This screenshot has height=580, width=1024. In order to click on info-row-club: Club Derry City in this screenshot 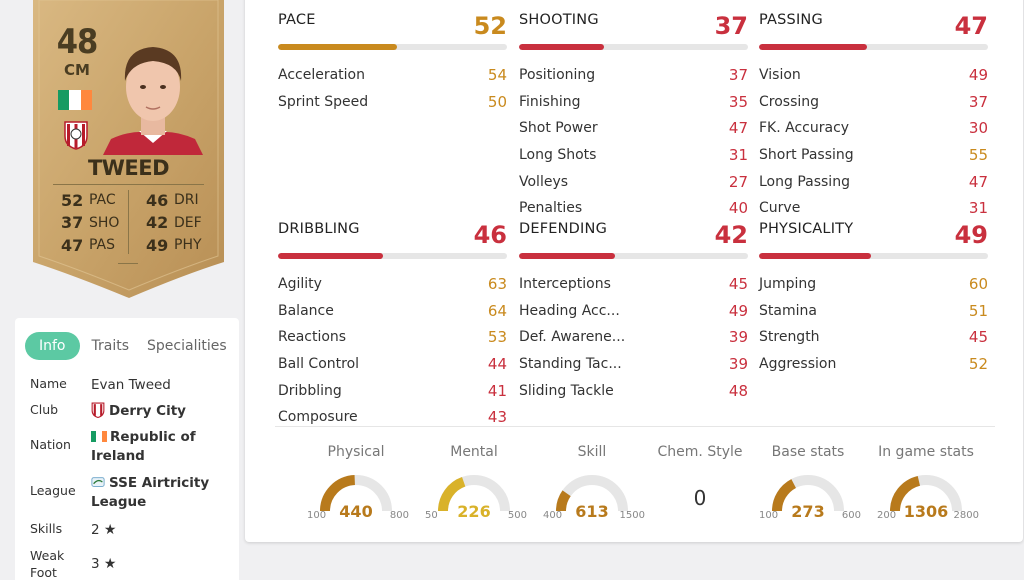, I will do `click(132, 411)`.